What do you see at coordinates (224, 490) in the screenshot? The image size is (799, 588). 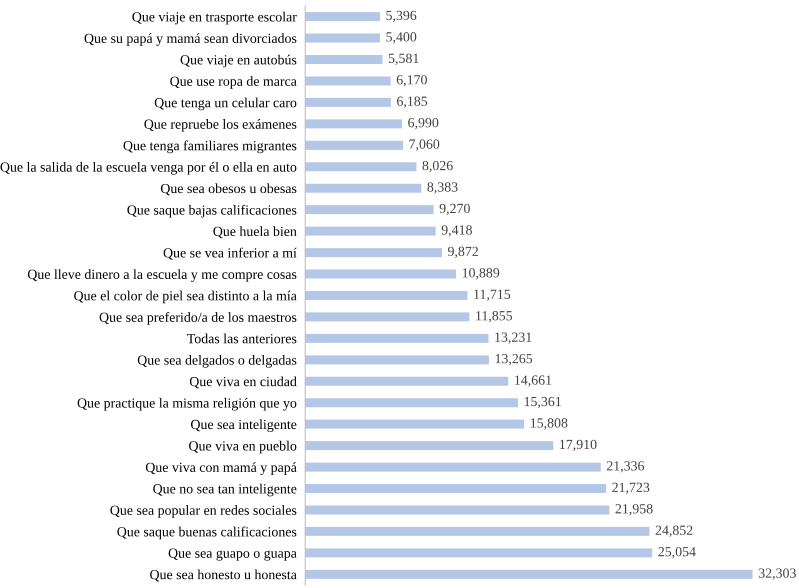 I see `y-tick-label: Que no sea tan inteligente` at bounding box center [224, 490].